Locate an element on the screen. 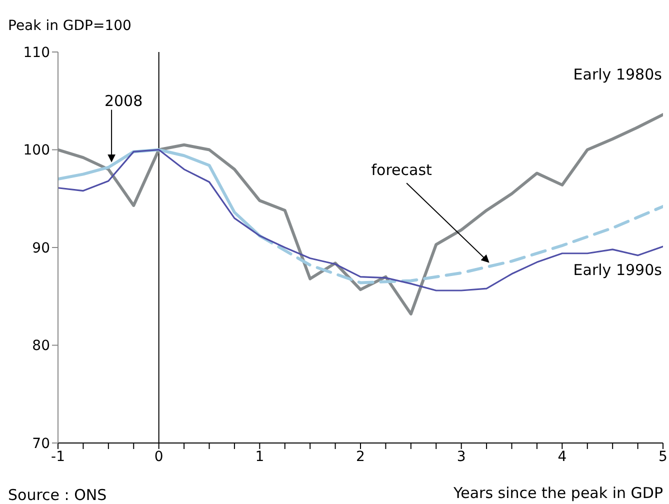 Image resolution: width=669 pixels, height=504 pixels. text: 2008 is located at coordinates (123, 101).